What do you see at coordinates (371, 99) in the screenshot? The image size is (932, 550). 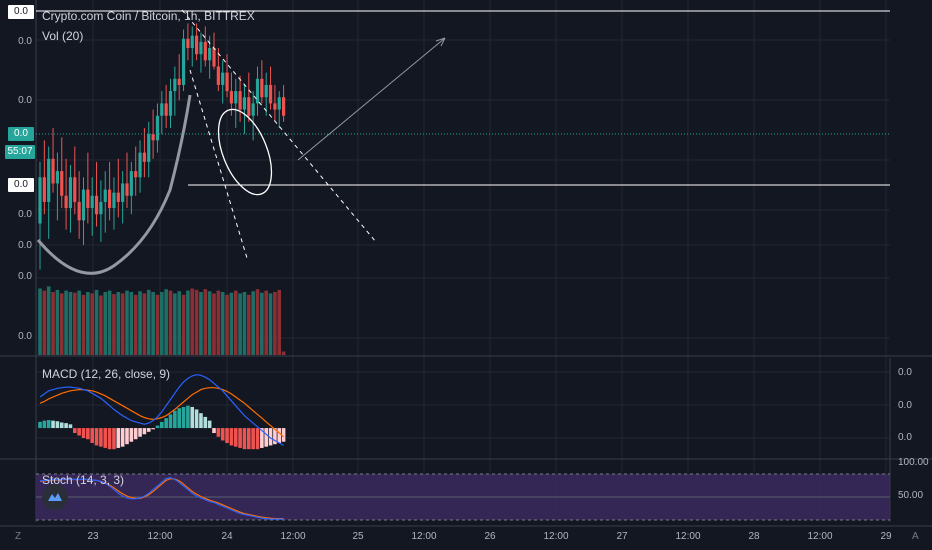 I see `projection-arrow-line` at bounding box center [371, 99].